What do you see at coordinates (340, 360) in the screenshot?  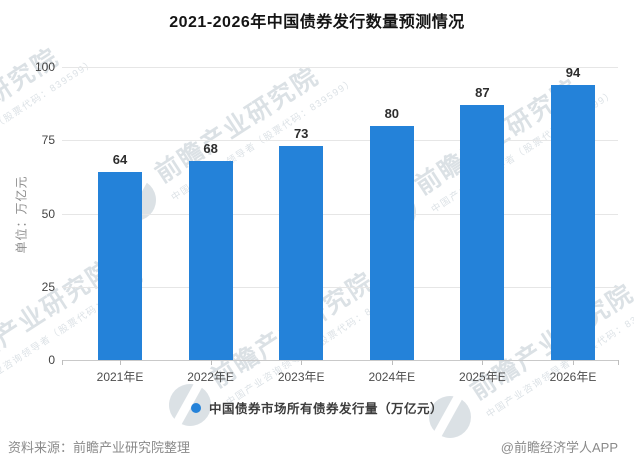 I see `x-axis-line` at bounding box center [340, 360].